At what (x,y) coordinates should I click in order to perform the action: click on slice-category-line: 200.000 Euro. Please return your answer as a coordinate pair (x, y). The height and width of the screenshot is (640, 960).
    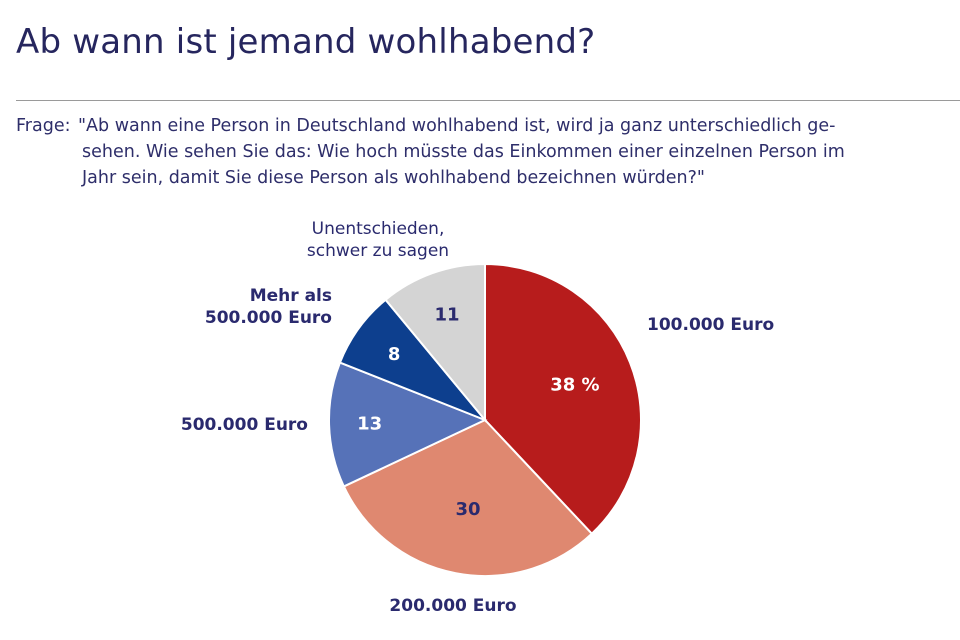
    Looking at the image, I should click on (452, 606).